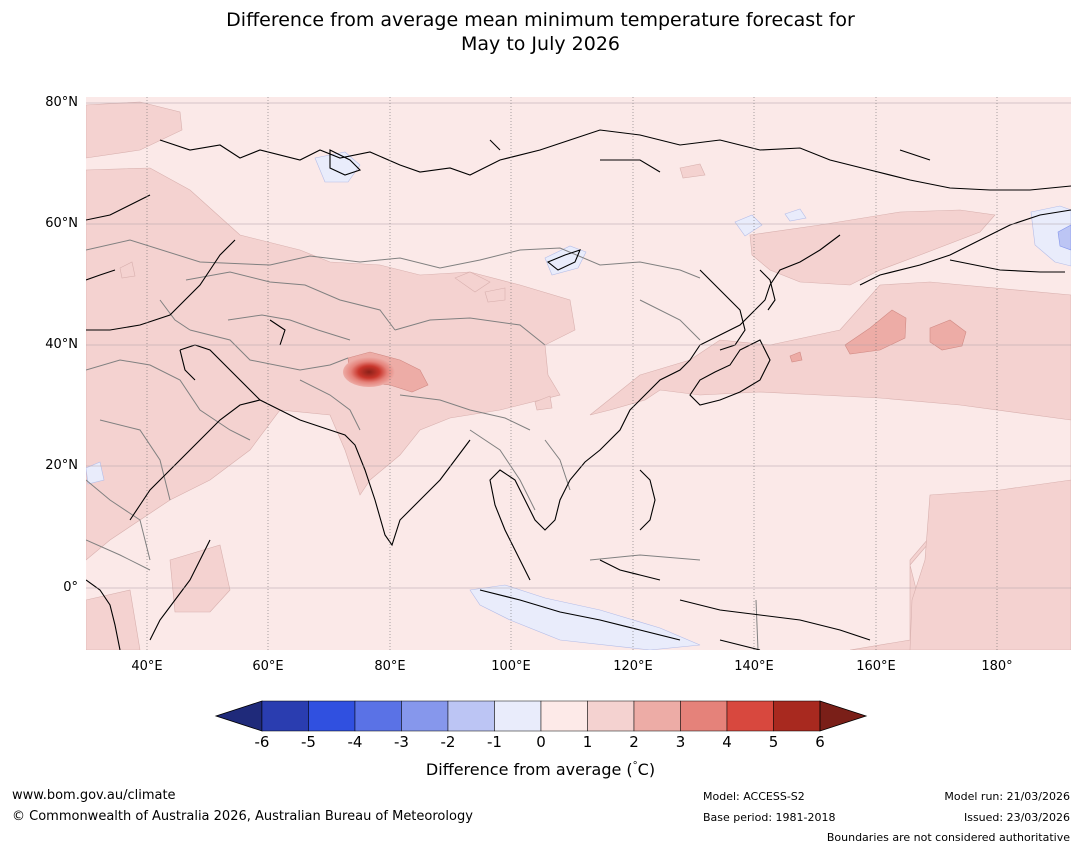 This screenshot has height=850, width=1081. Describe the element at coordinates (633, 666) in the screenshot. I see `lon-label-120e: 120°E` at that location.